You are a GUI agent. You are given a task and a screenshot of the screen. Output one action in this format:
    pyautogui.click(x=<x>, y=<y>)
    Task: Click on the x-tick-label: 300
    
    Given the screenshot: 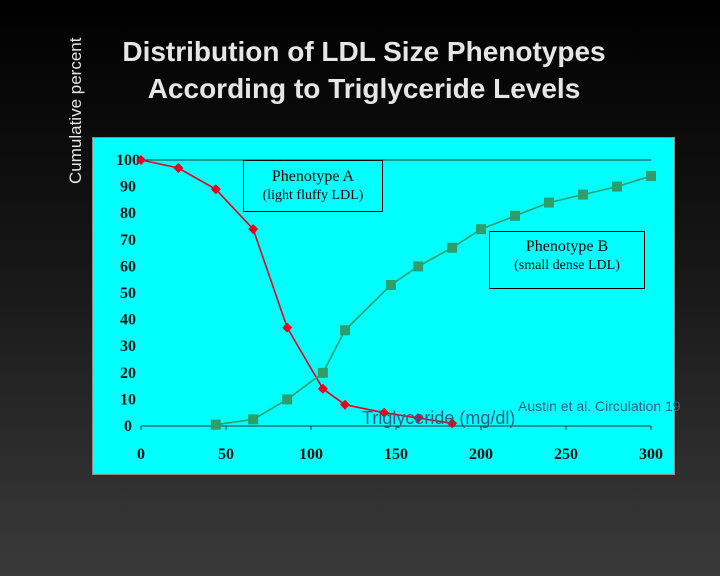 What is the action you would take?
    pyautogui.click(x=651, y=454)
    